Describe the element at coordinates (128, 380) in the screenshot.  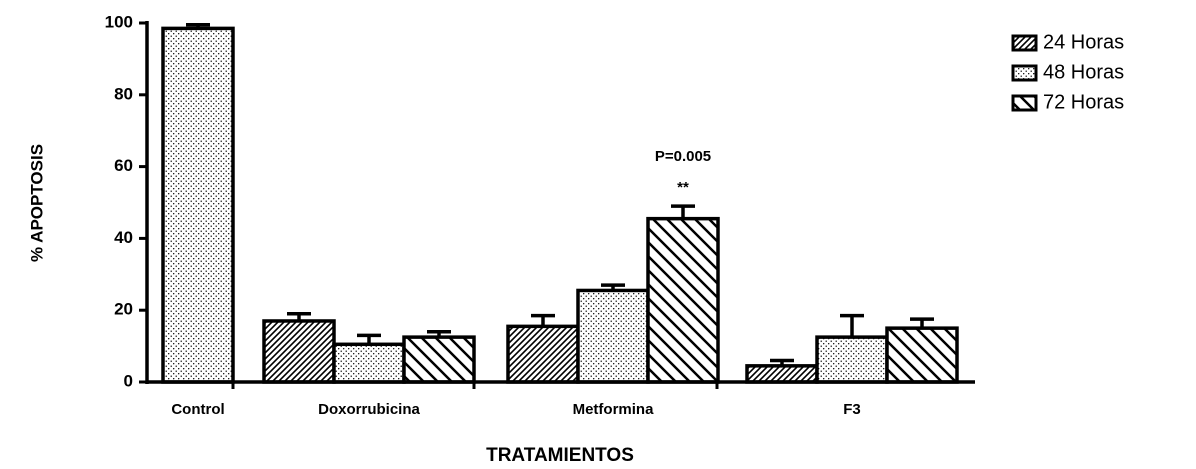
I see `y-tick-label: 0` at that location.